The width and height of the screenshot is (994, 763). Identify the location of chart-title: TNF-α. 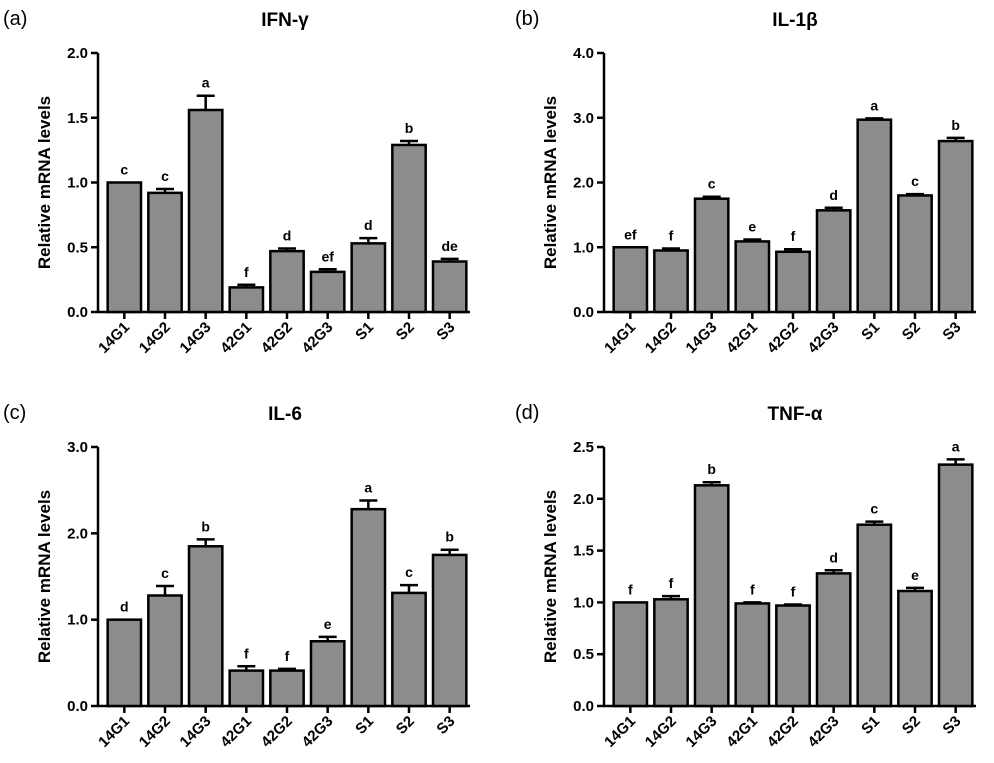
(795, 414).